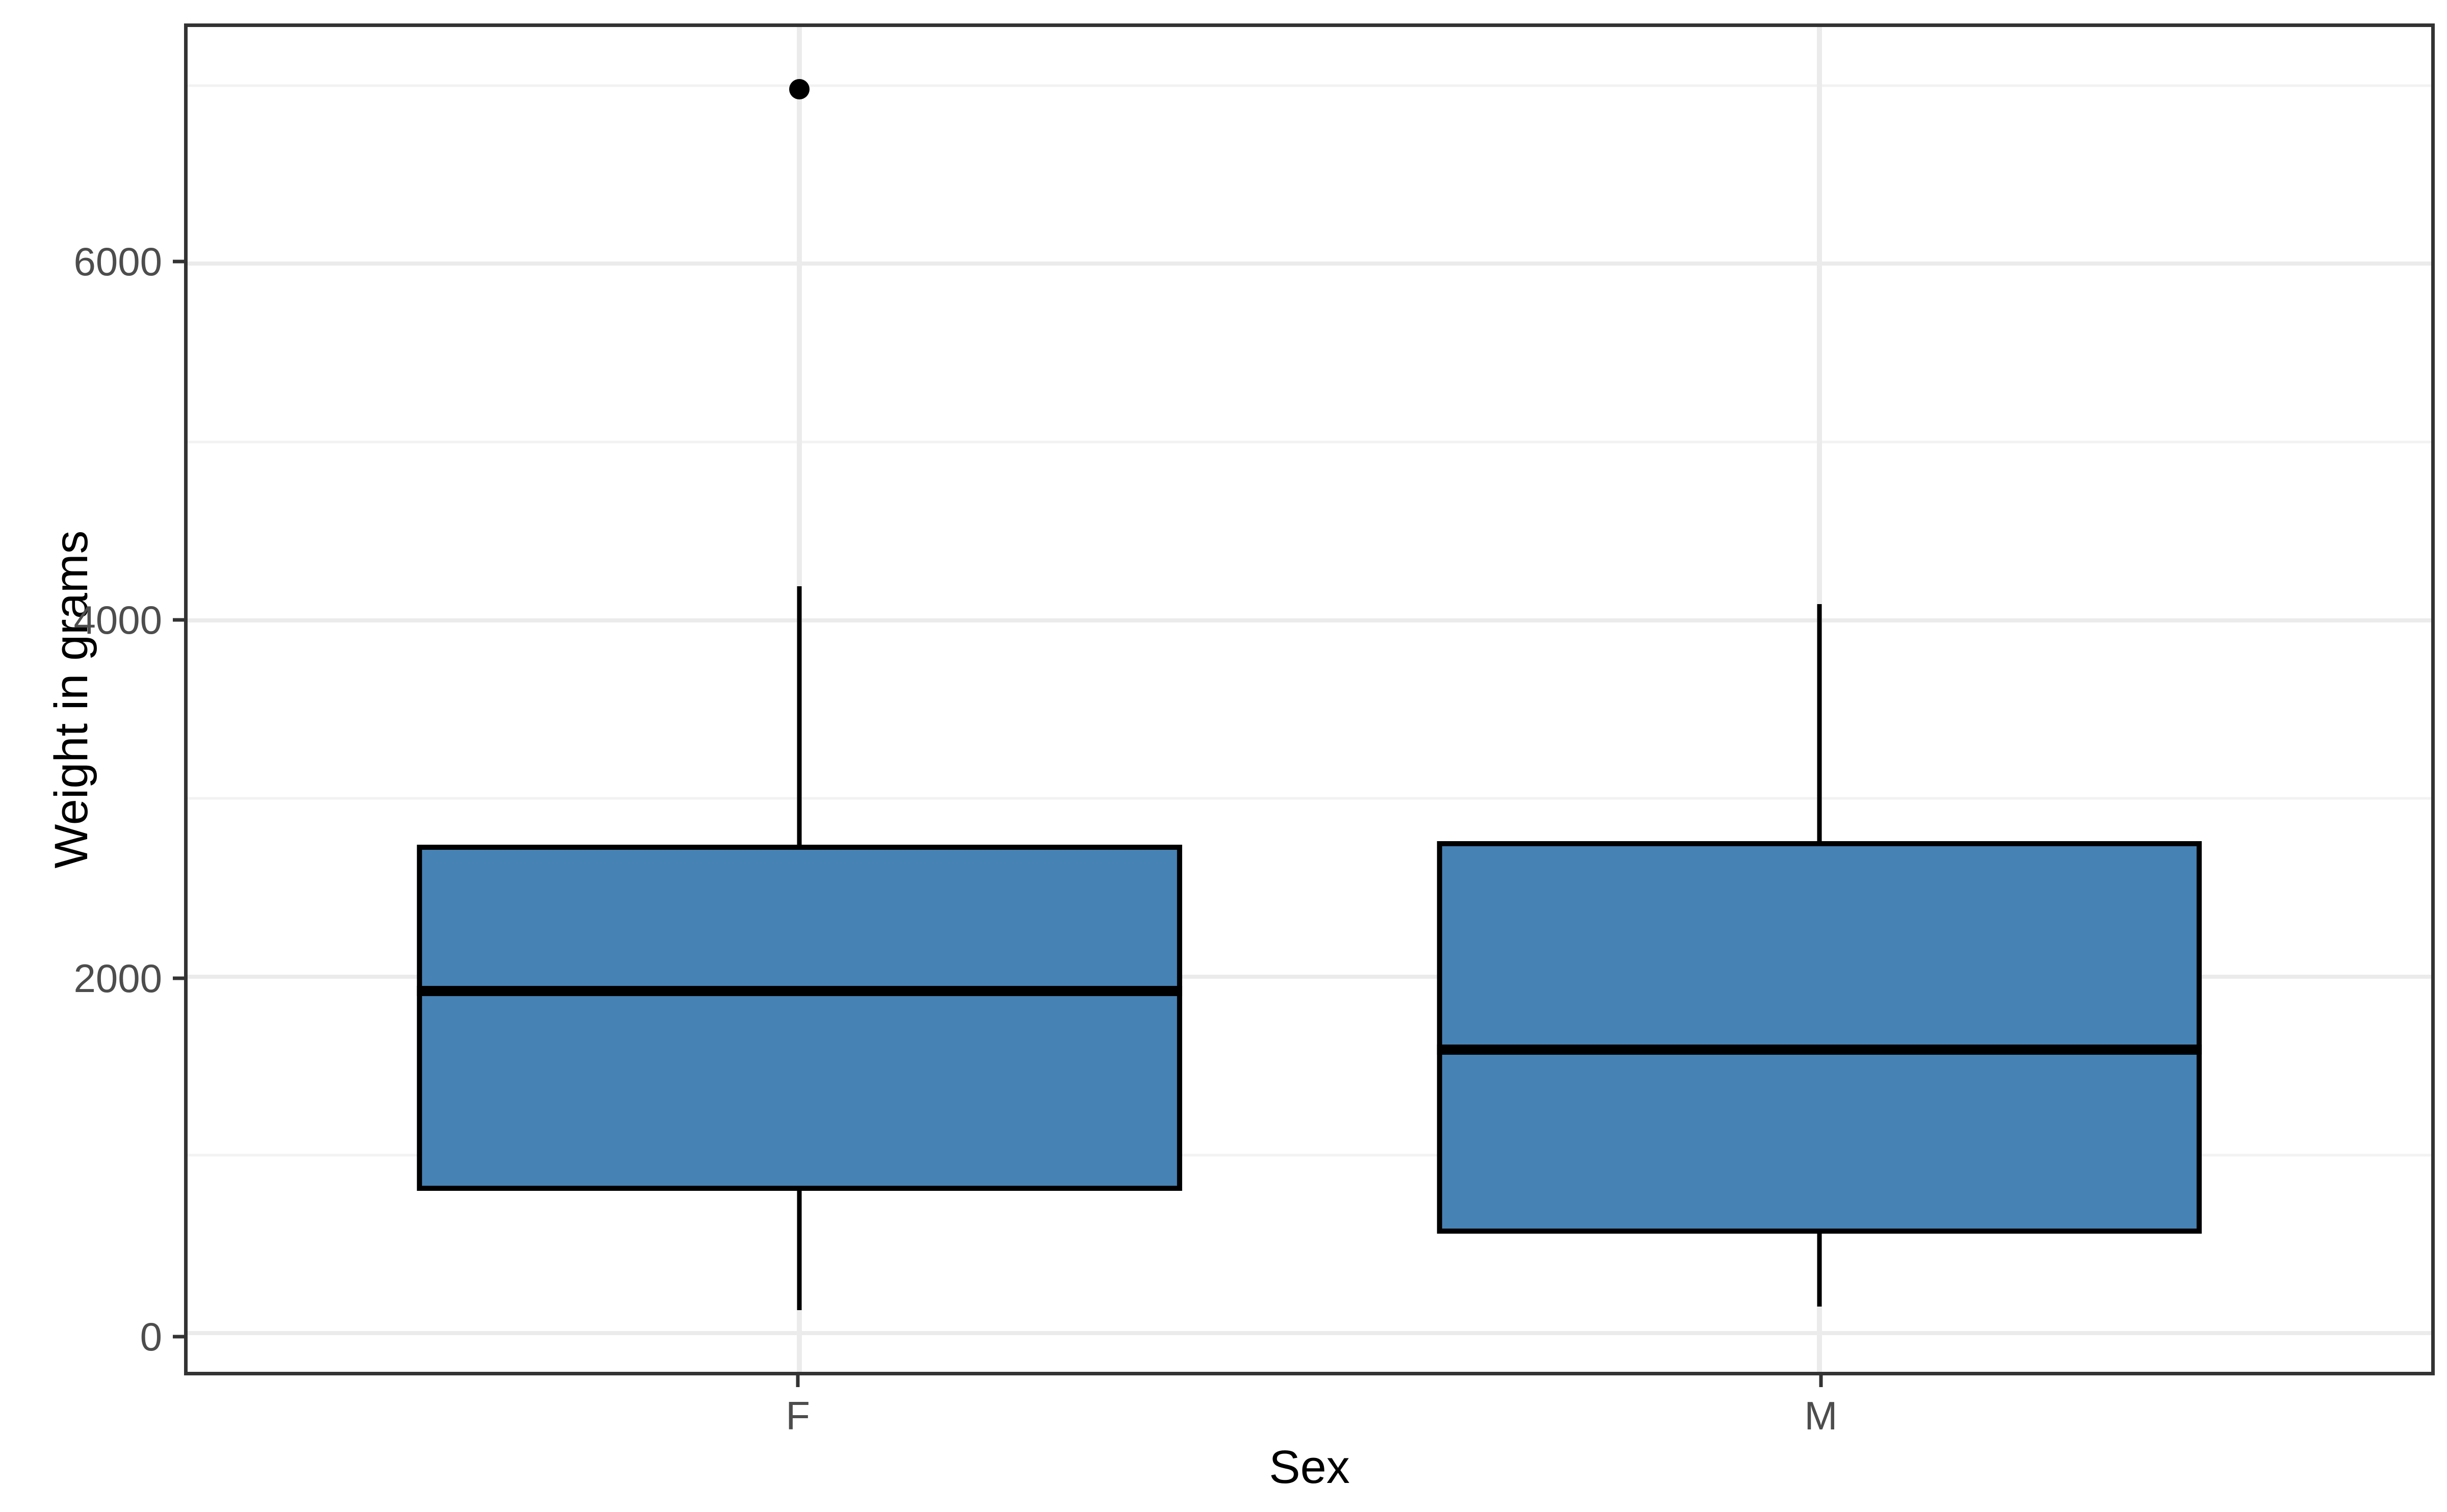 The width and height of the screenshot is (2447, 1512). I want to click on x-tick-label: F, so click(798, 1415).